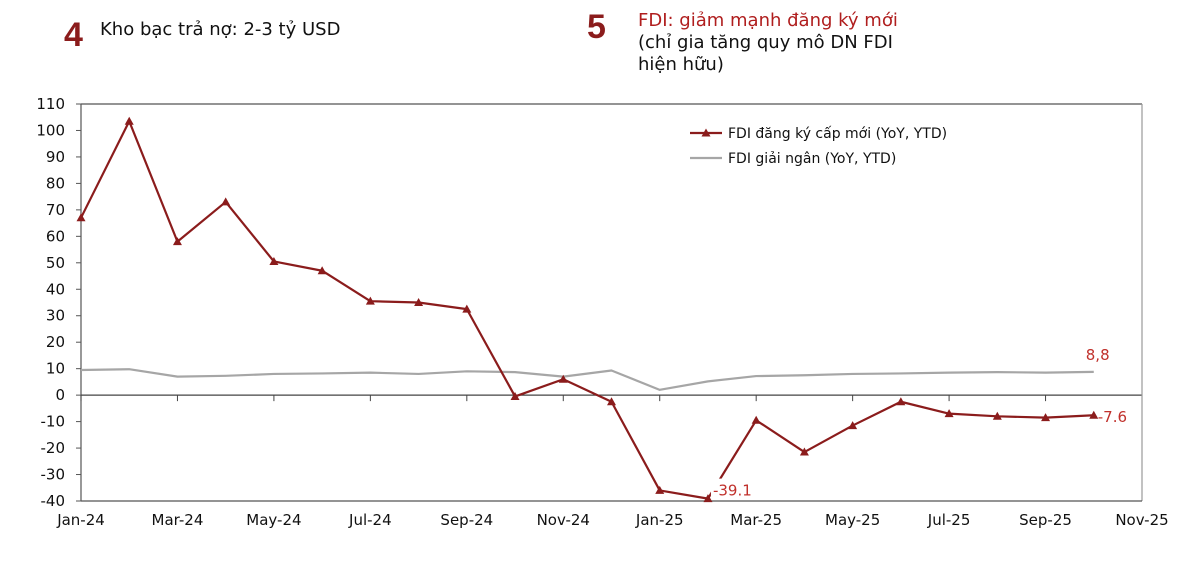  I want to click on y-tick-label: -40, so click(53, 501).